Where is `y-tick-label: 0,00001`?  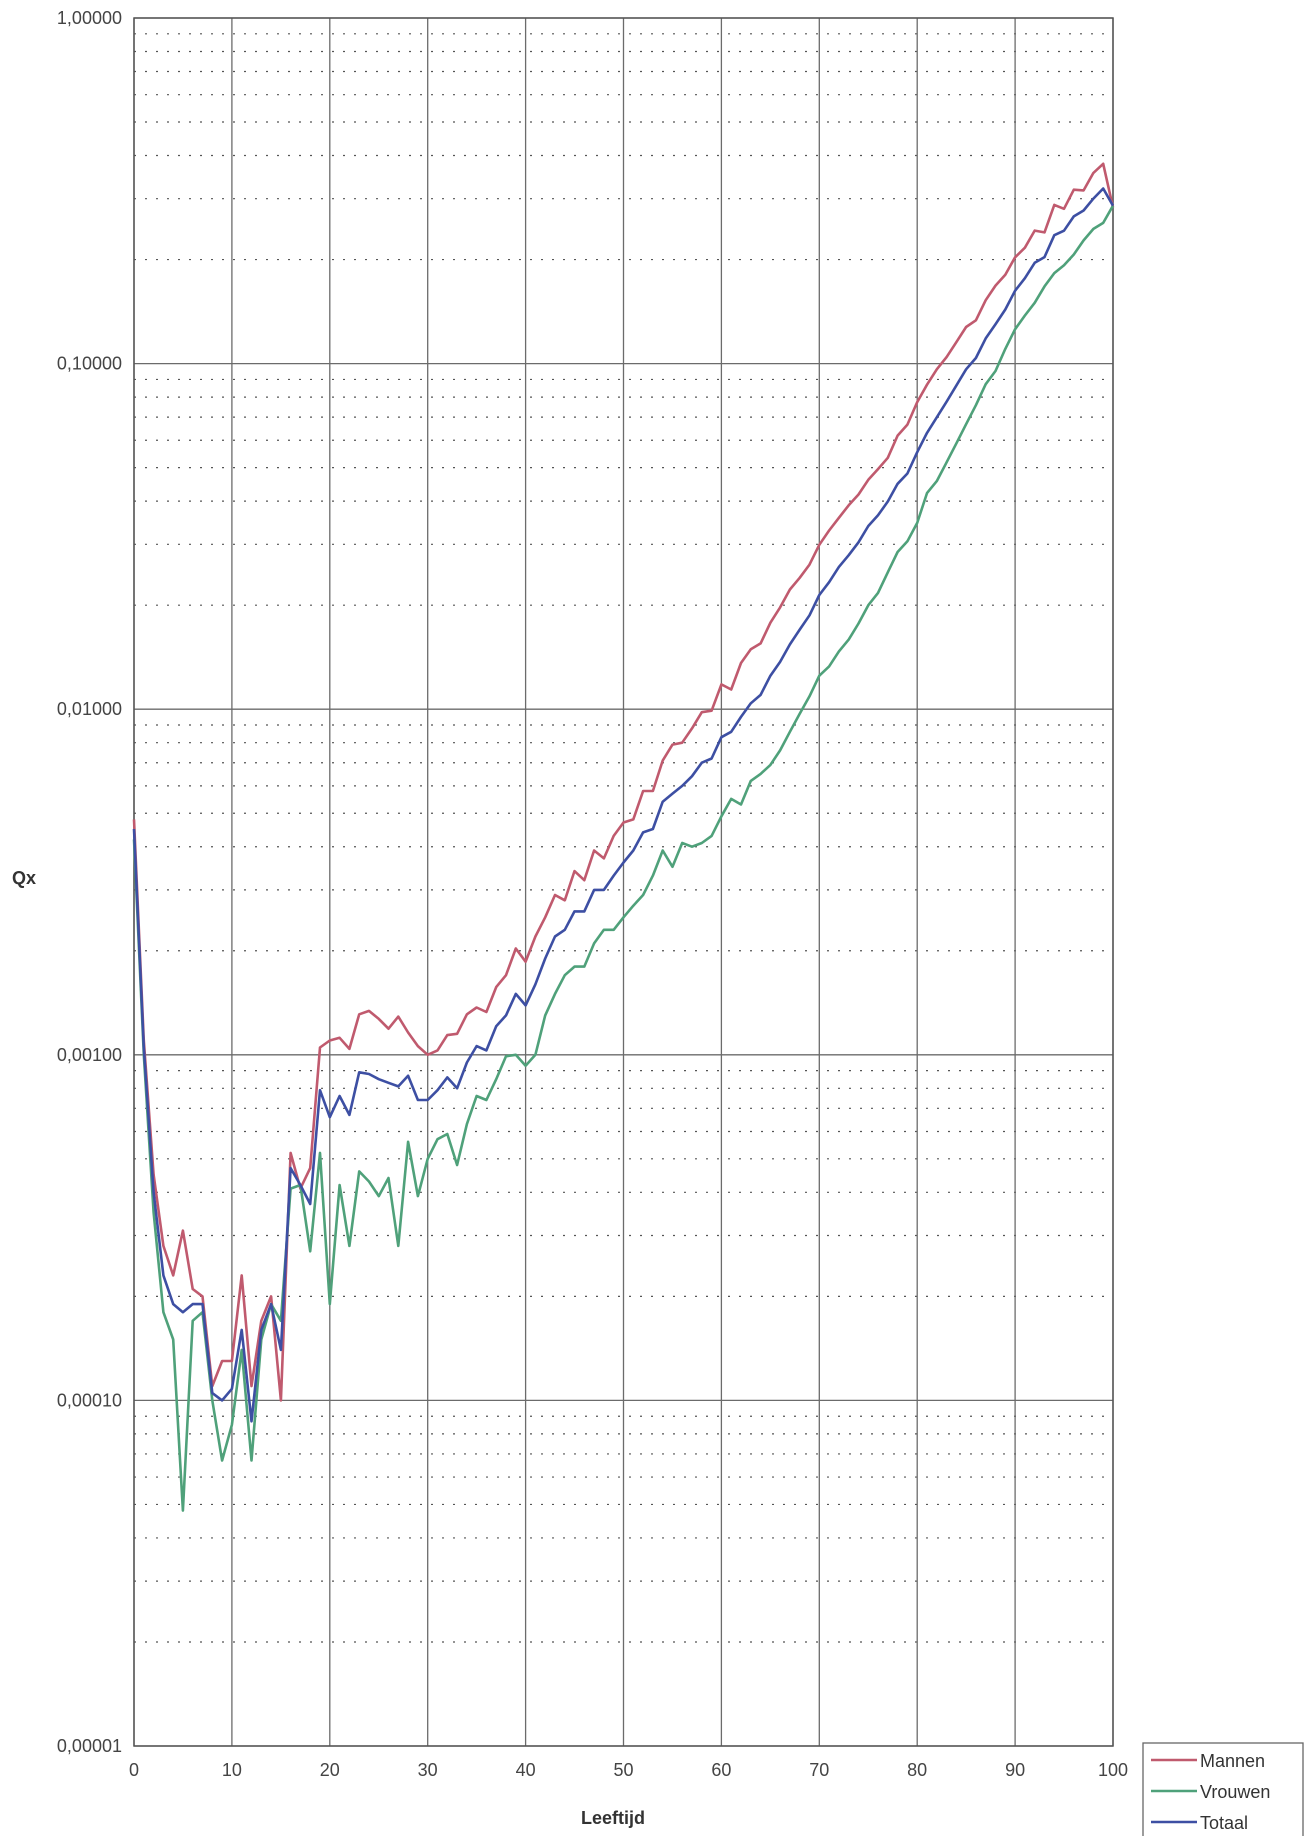 y-tick-label: 0,00001 is located at coordinates (89, 1746).